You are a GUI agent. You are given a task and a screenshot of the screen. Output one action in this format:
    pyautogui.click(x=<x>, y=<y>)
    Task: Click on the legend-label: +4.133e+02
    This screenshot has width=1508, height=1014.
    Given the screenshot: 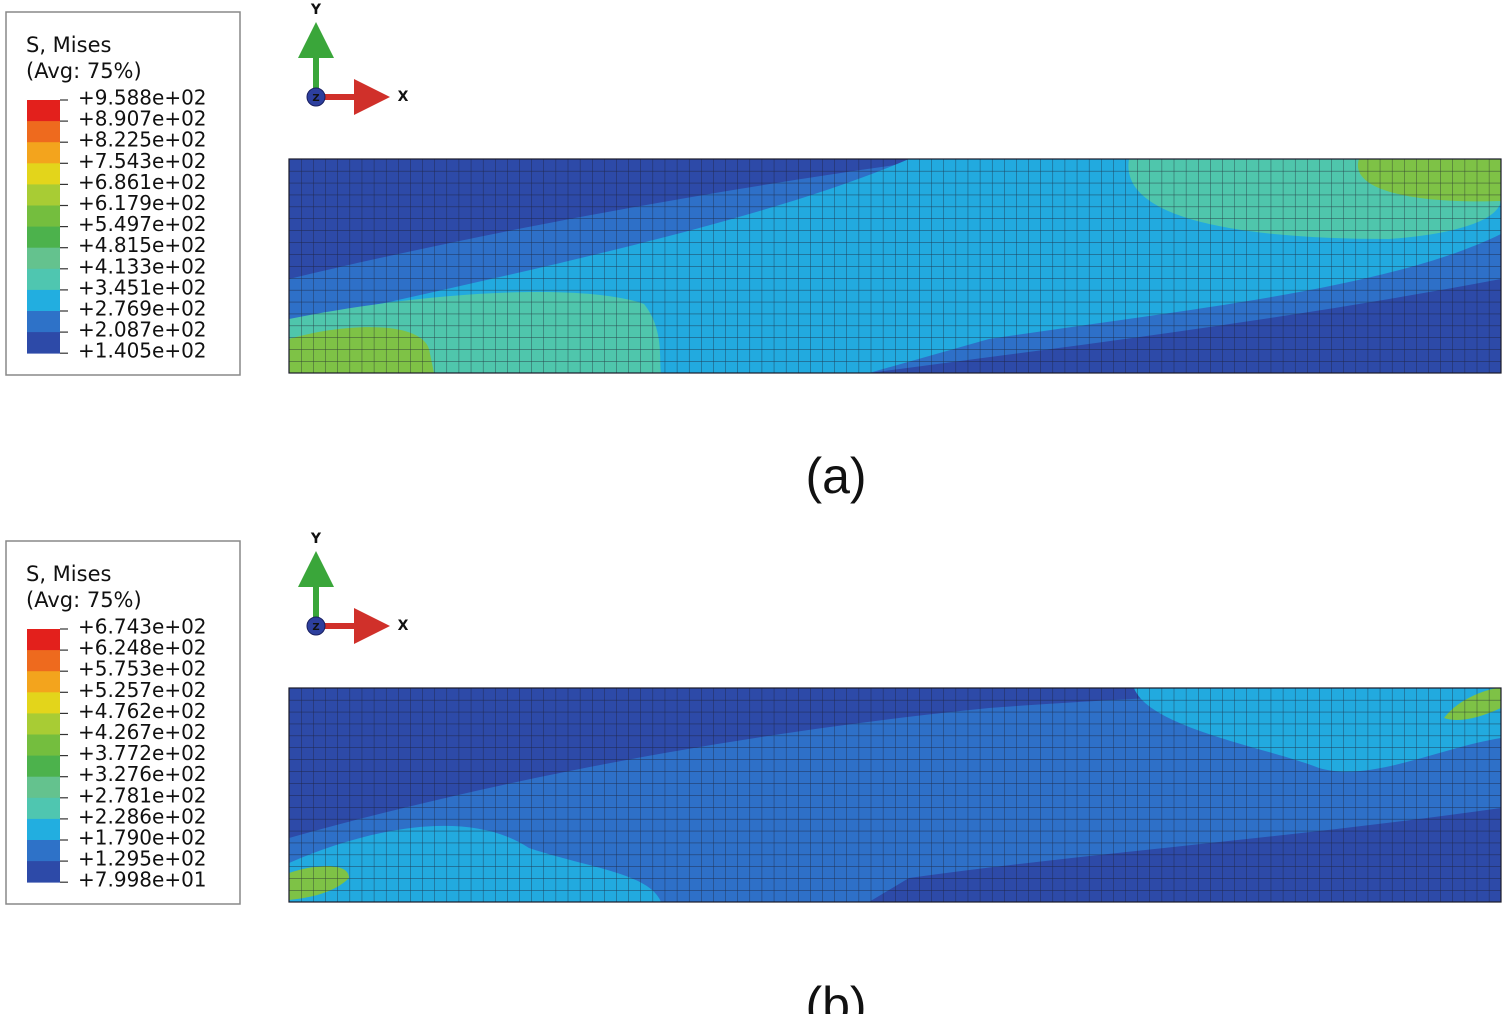 What is the action you would take?
    pyautogui.click(x=142, y=266)
    